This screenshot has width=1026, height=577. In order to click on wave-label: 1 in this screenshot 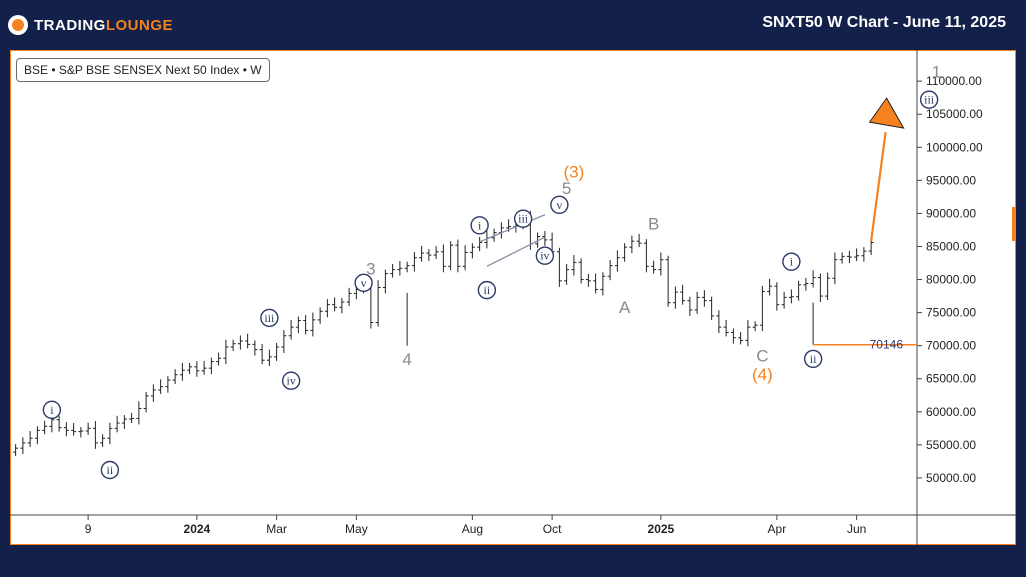, I will do `click(936, 72)`.